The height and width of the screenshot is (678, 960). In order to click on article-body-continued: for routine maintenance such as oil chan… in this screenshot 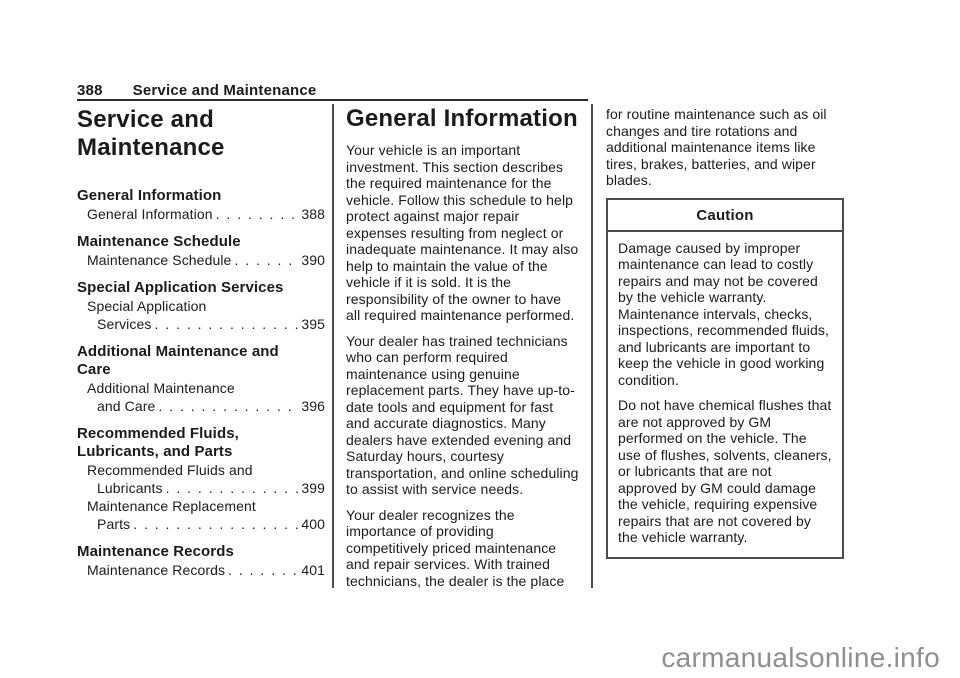, I will do `click(726, 147)`.